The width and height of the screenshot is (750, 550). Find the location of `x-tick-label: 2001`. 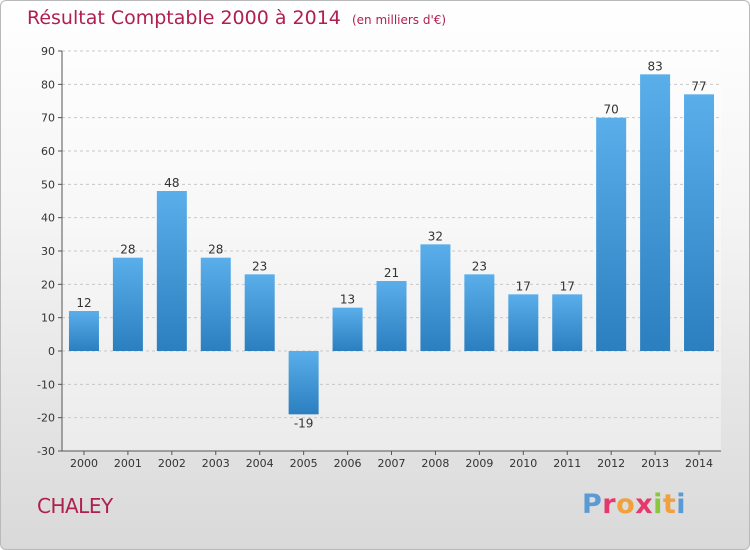

x-tick-label: 2001 is located at coordinates (128, 463).